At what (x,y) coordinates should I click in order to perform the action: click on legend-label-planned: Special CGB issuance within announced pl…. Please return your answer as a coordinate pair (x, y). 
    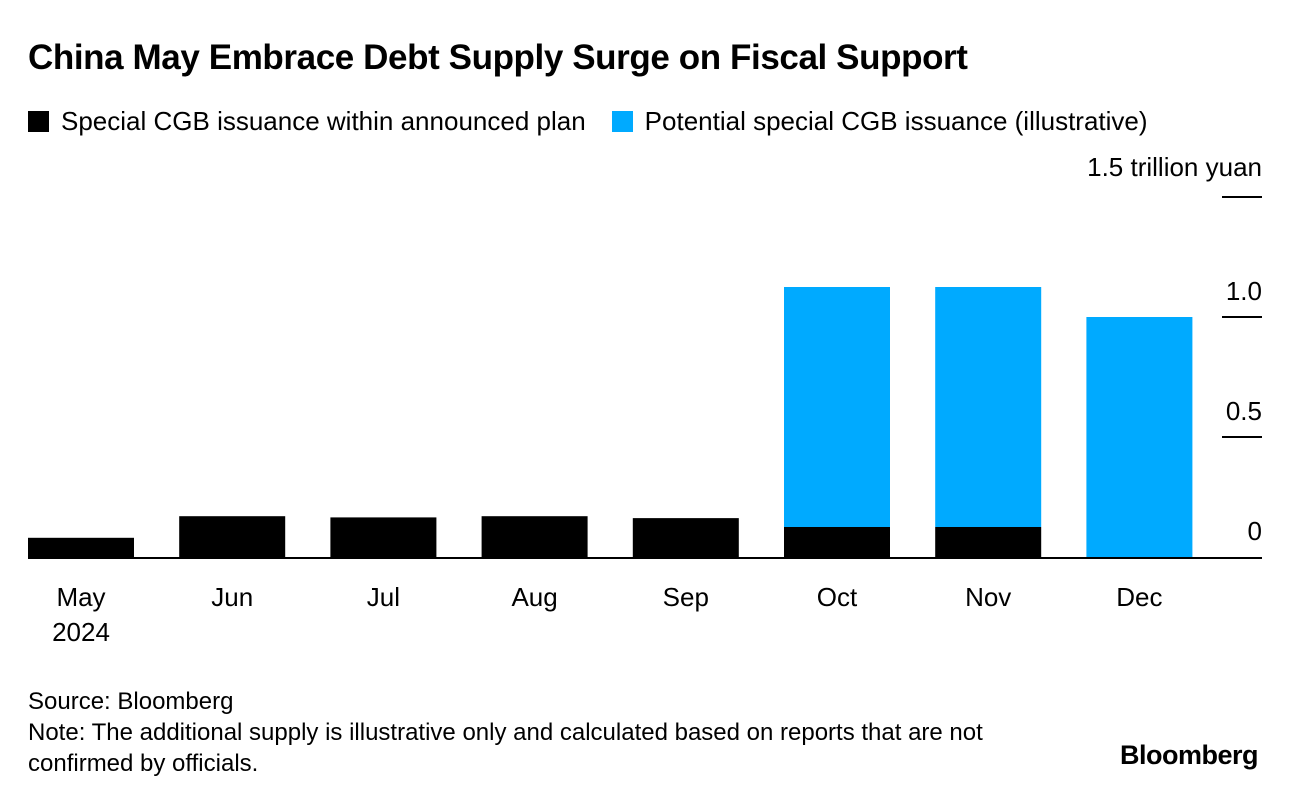
    Looking at the image, I should click on (323, 121).